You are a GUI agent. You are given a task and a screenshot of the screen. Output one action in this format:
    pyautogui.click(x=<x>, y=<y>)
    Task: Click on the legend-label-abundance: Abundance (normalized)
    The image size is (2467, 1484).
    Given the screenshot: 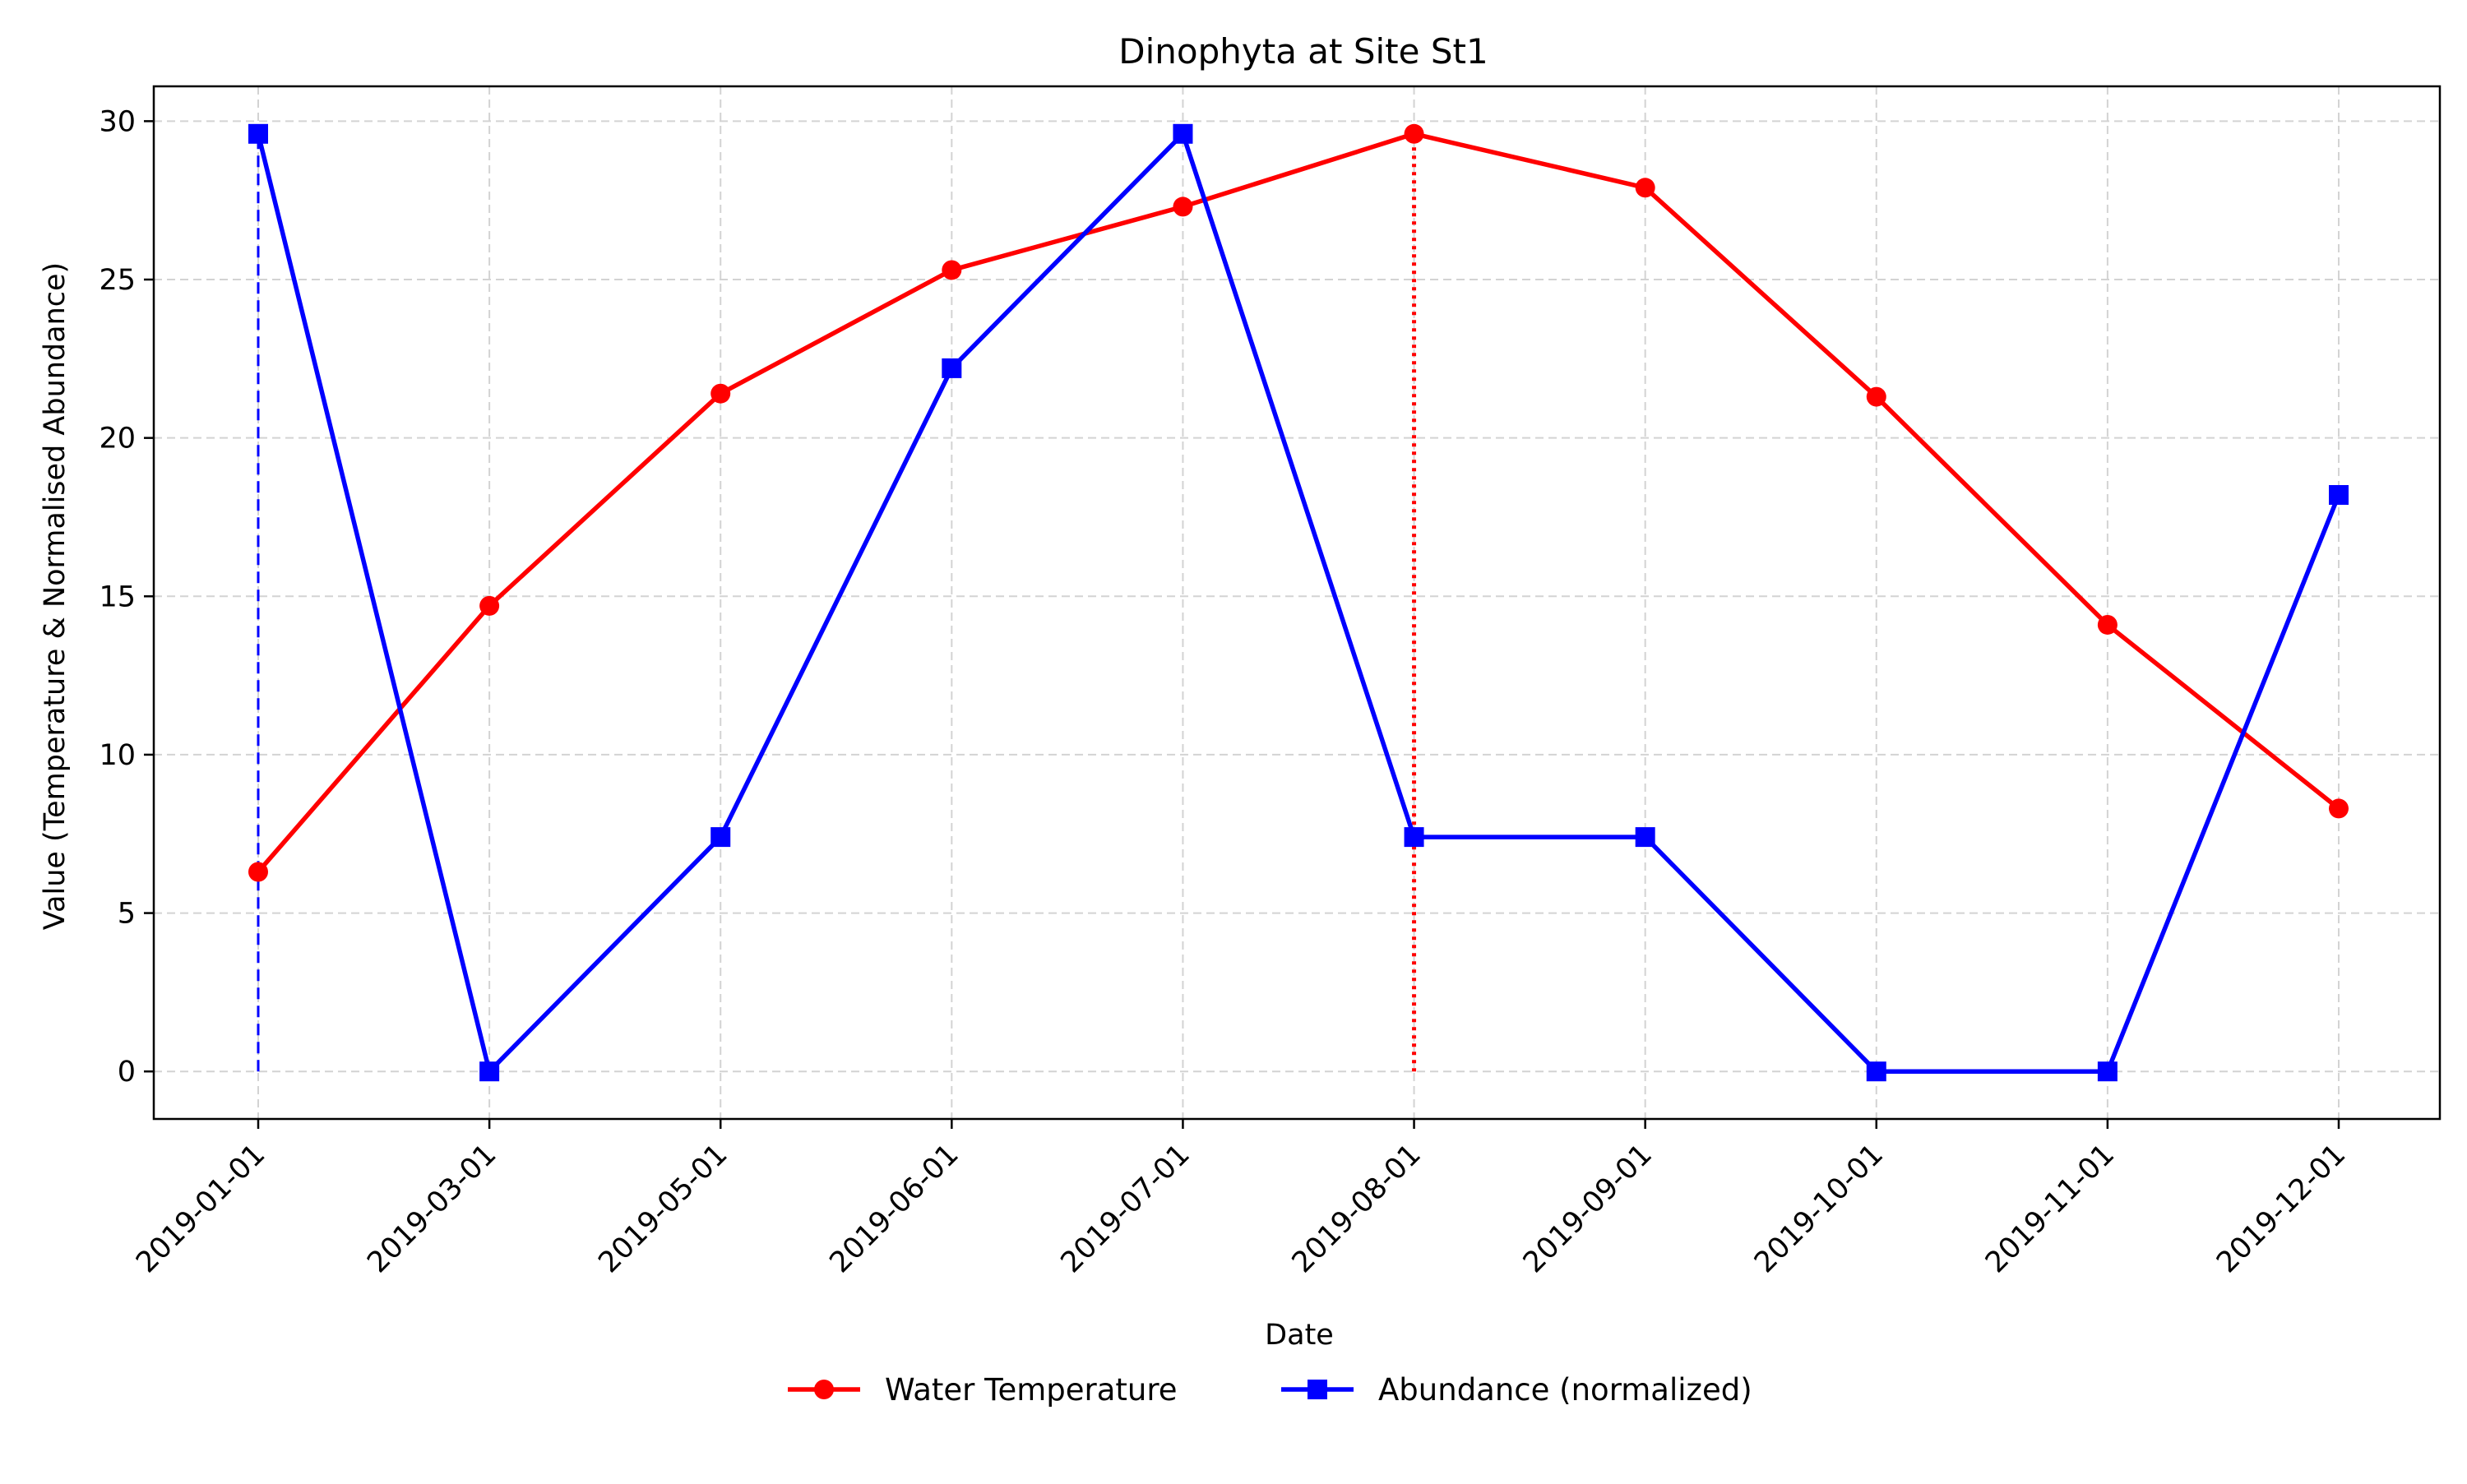 What is the action you would take?
    pyautogui.click(x=1565, y=1390)
    